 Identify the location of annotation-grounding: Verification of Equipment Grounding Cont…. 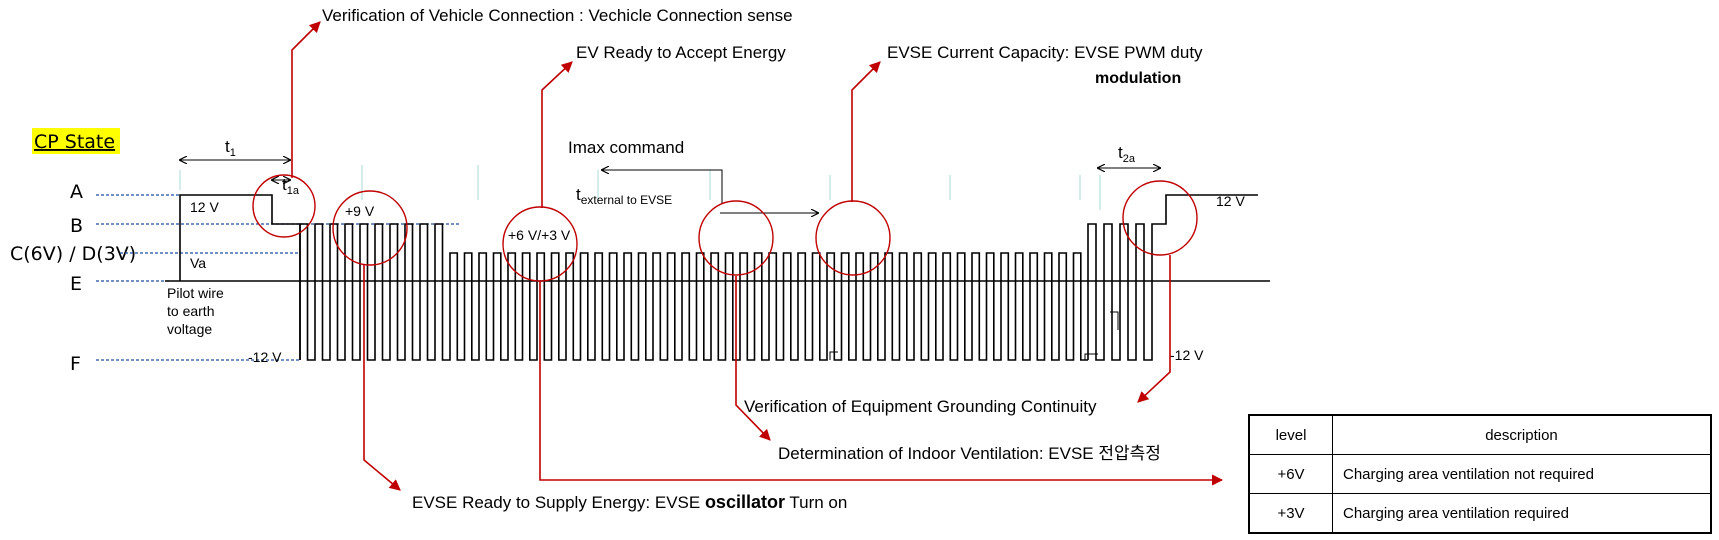
(920, 406).